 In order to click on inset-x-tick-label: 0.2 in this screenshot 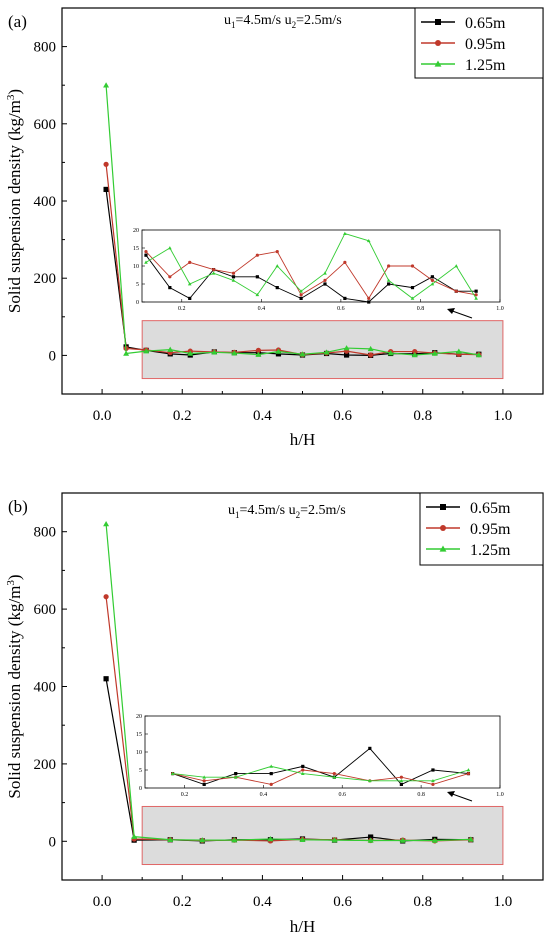, I will do `click(185, 795)`.